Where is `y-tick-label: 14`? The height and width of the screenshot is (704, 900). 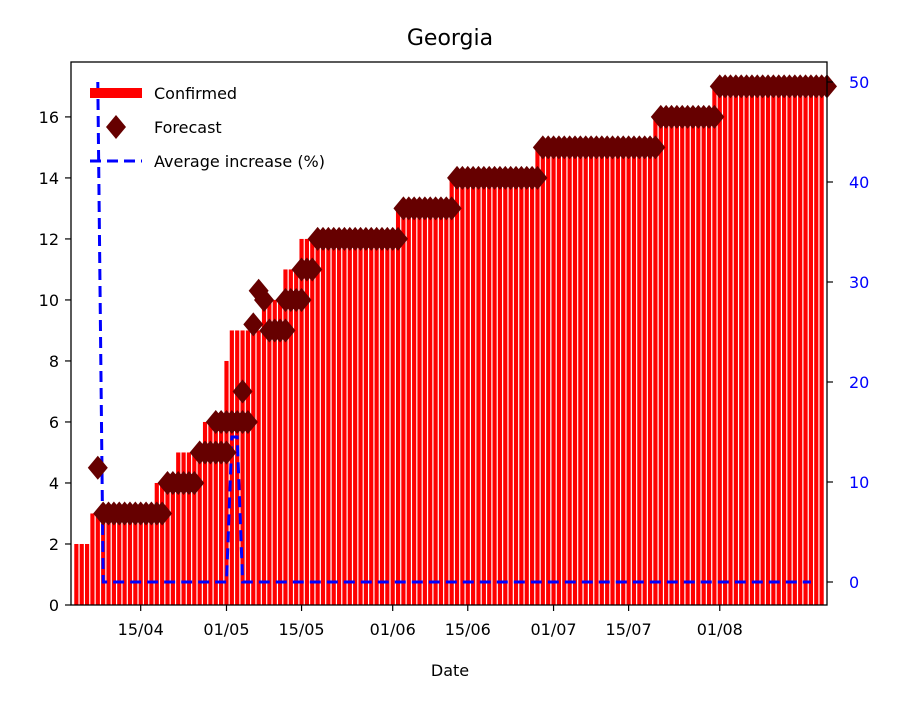
y-tick-label: 14 is located at coordinates (49, 178).